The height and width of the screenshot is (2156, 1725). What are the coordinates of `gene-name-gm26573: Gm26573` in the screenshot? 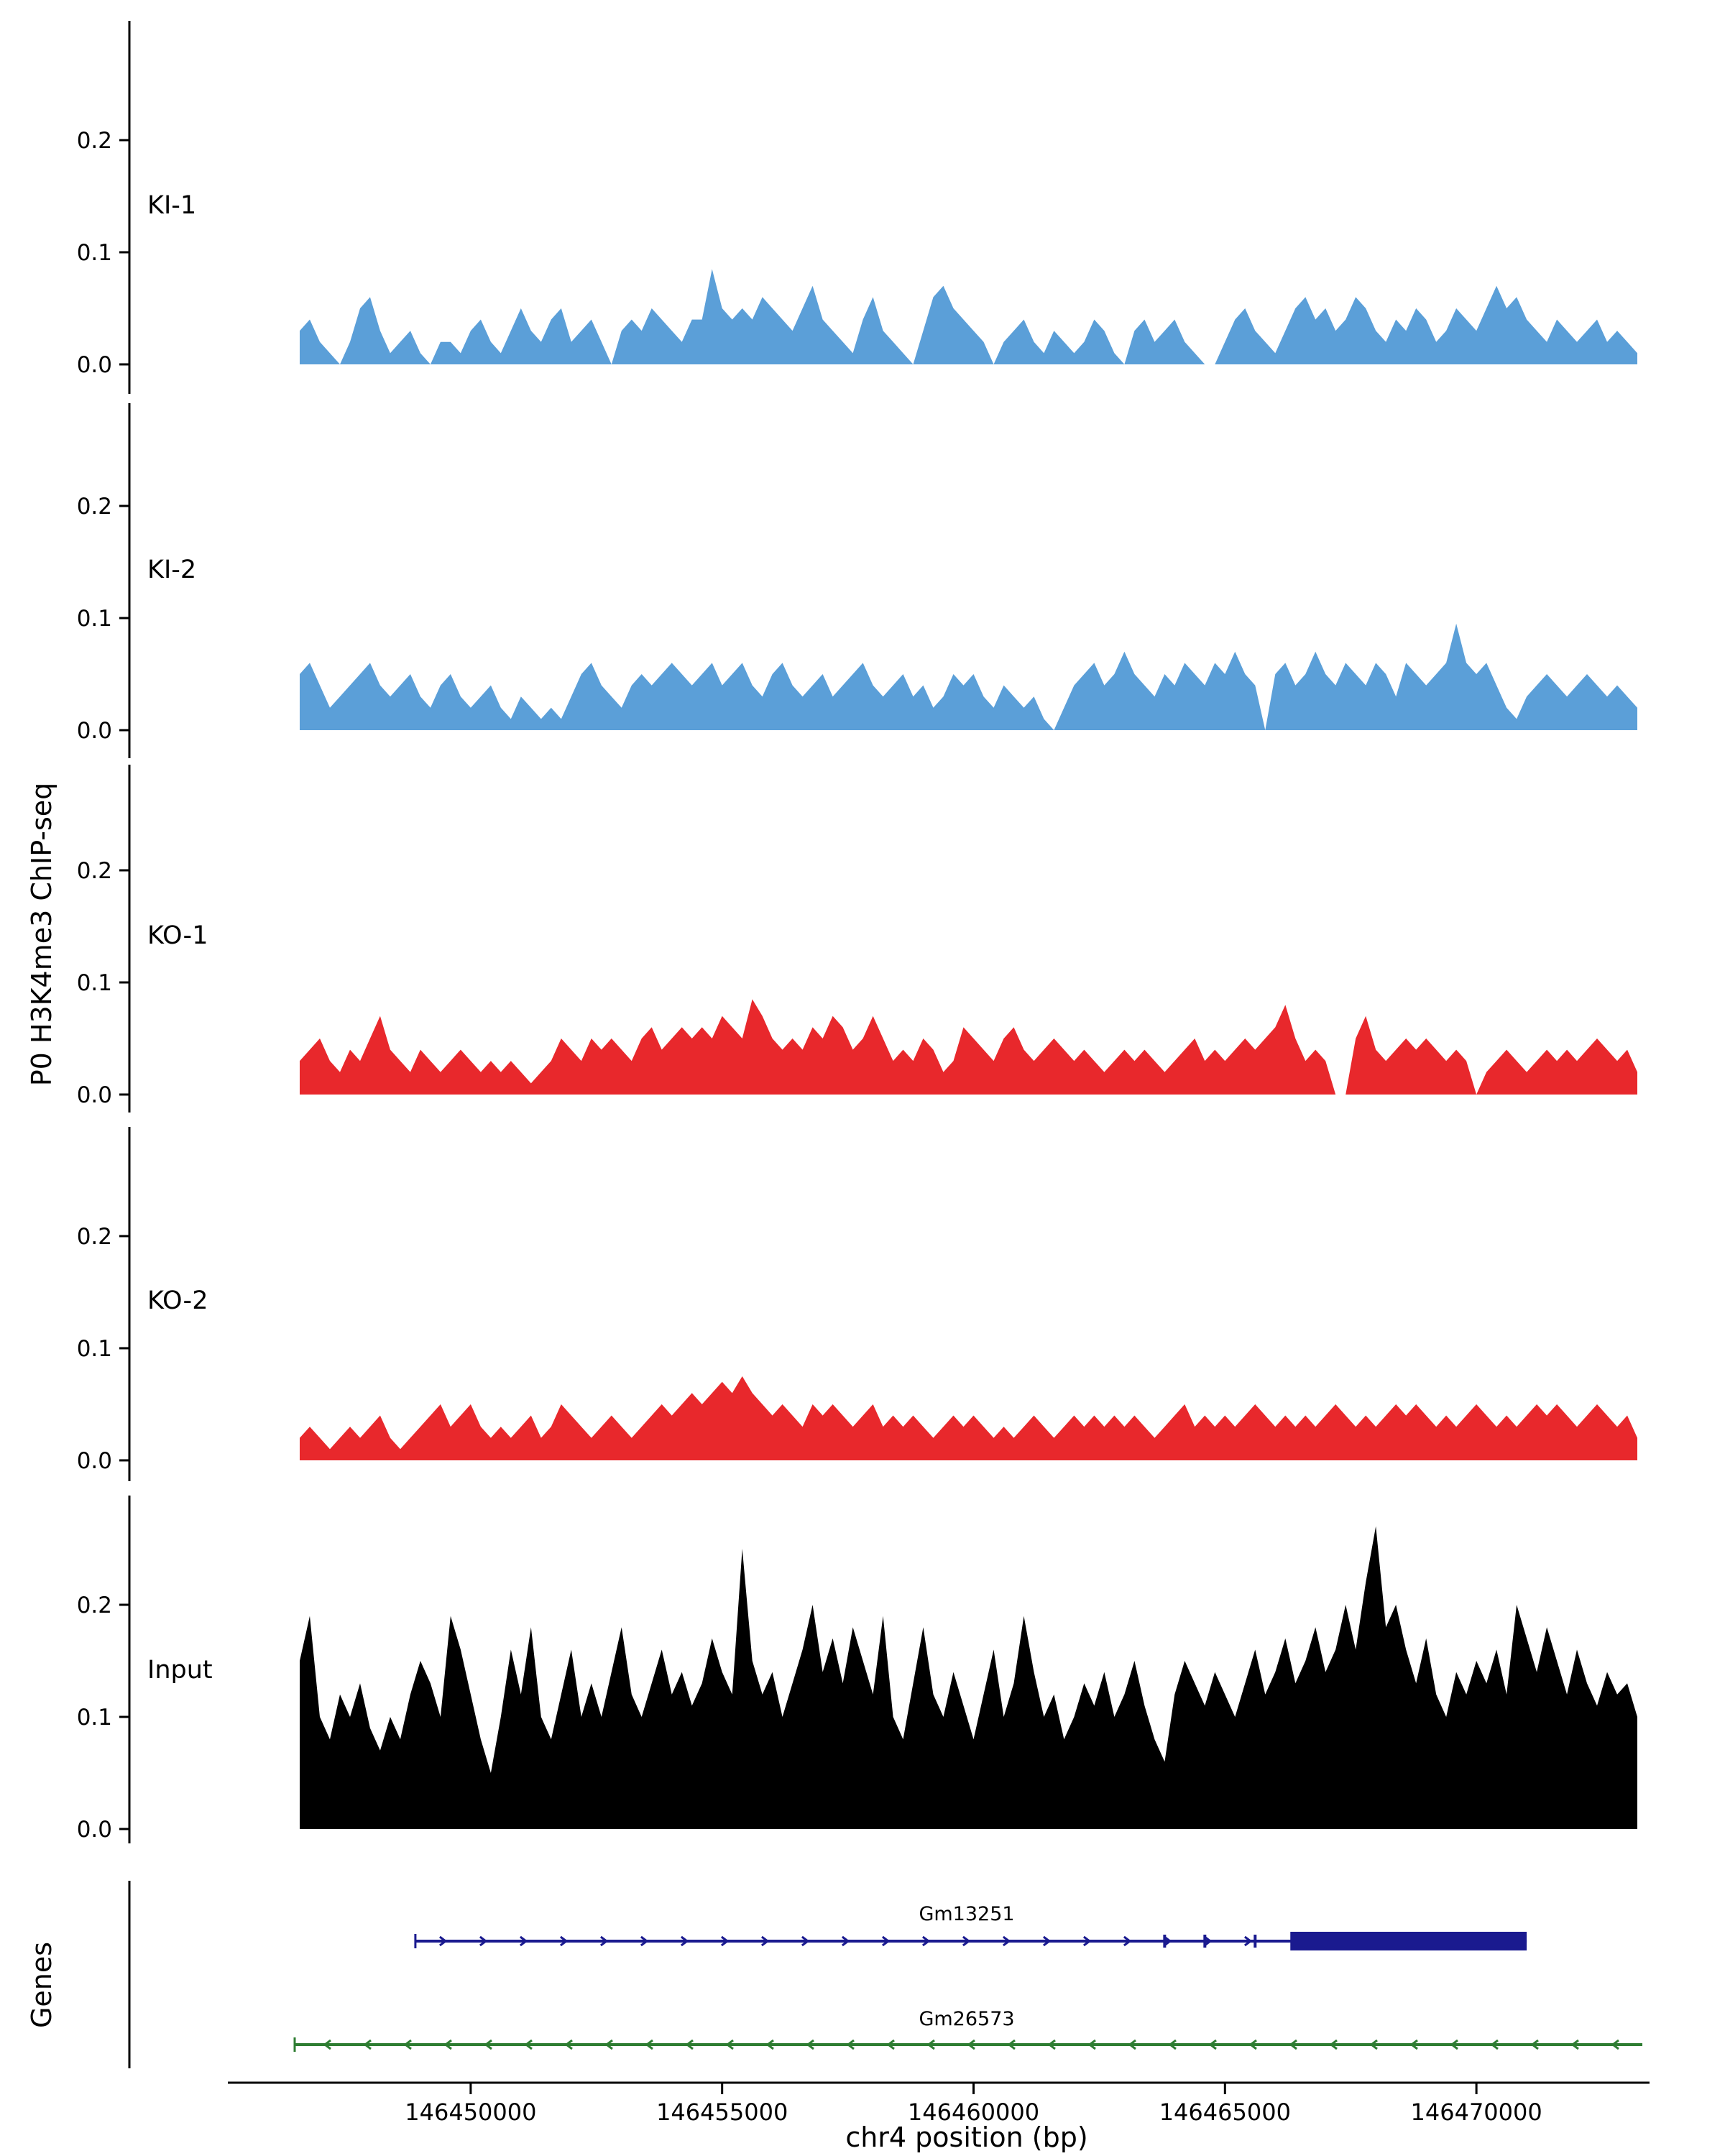 It's located at (967, 2019).